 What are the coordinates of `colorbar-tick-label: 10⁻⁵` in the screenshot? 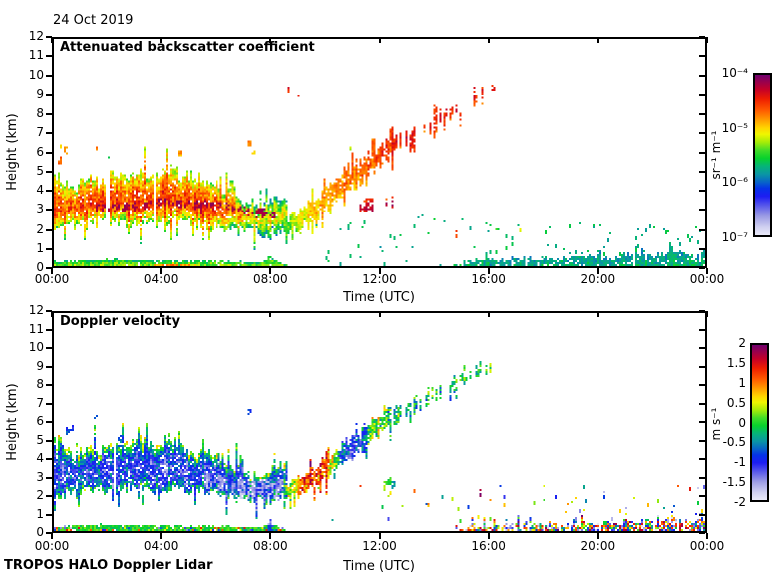 It's located at (734, 127).